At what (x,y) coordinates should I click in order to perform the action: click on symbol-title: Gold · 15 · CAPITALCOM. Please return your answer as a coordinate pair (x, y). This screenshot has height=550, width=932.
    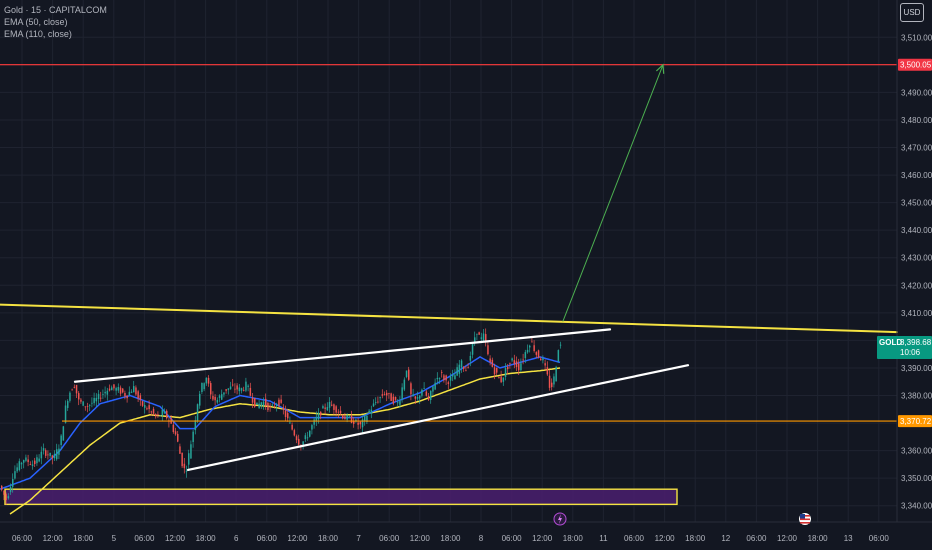
    Looking at the image, I should click on (55, 10).